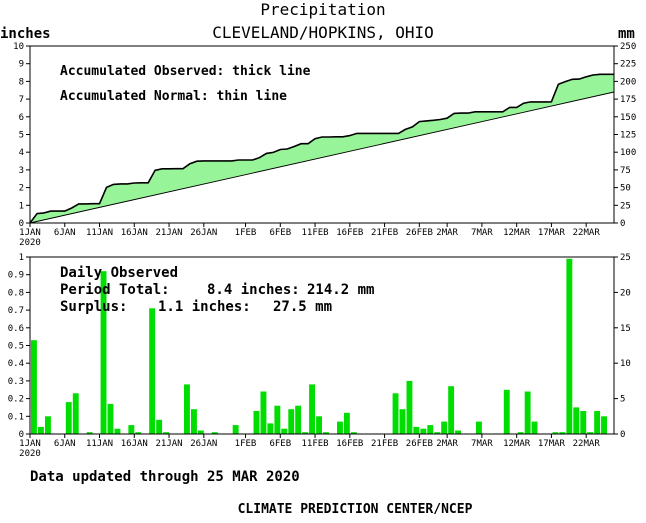 The width and height of the screenshot is (646, 523). What do you see at coordinates (21, 82) in the screenshot?
I see `y-tick-label-left: 8` at bounding box center [21, 82].